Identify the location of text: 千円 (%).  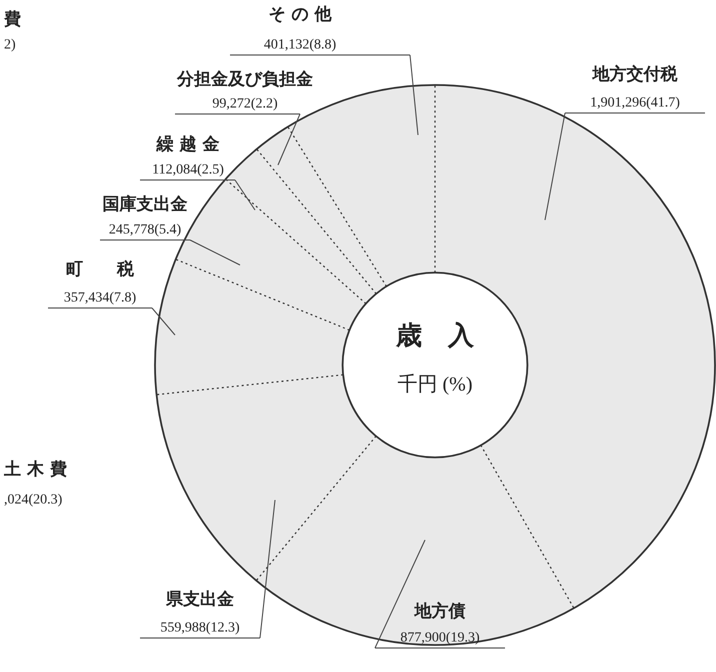
(435, 384).